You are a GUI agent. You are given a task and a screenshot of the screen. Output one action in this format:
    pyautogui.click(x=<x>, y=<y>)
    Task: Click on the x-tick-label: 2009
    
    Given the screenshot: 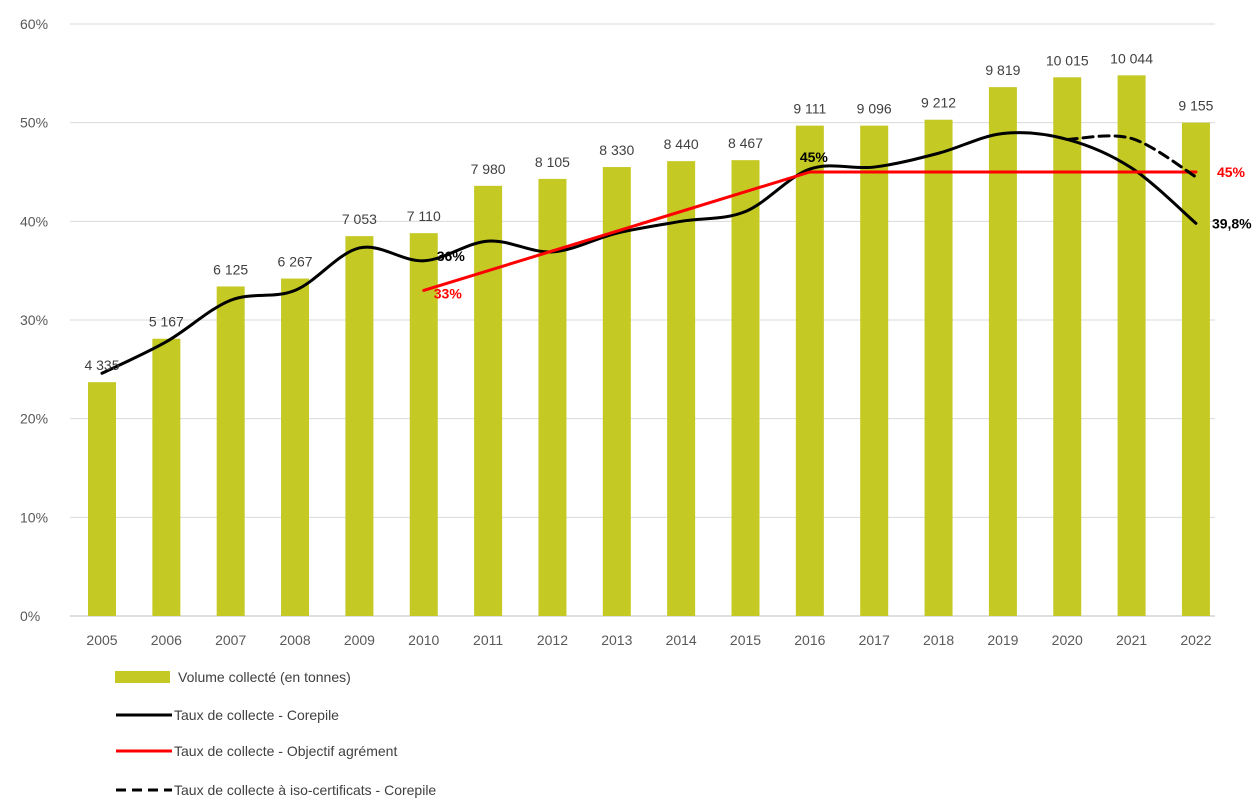 What is the action you would take?
    pyautogui.click(x=359, y=640)
    